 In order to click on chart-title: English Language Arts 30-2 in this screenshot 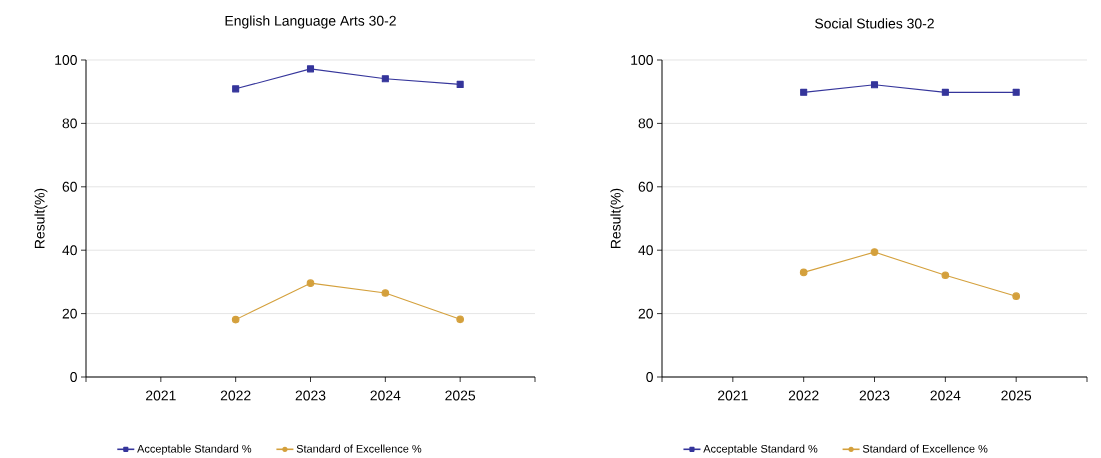, I will do `click(310, 22)`.